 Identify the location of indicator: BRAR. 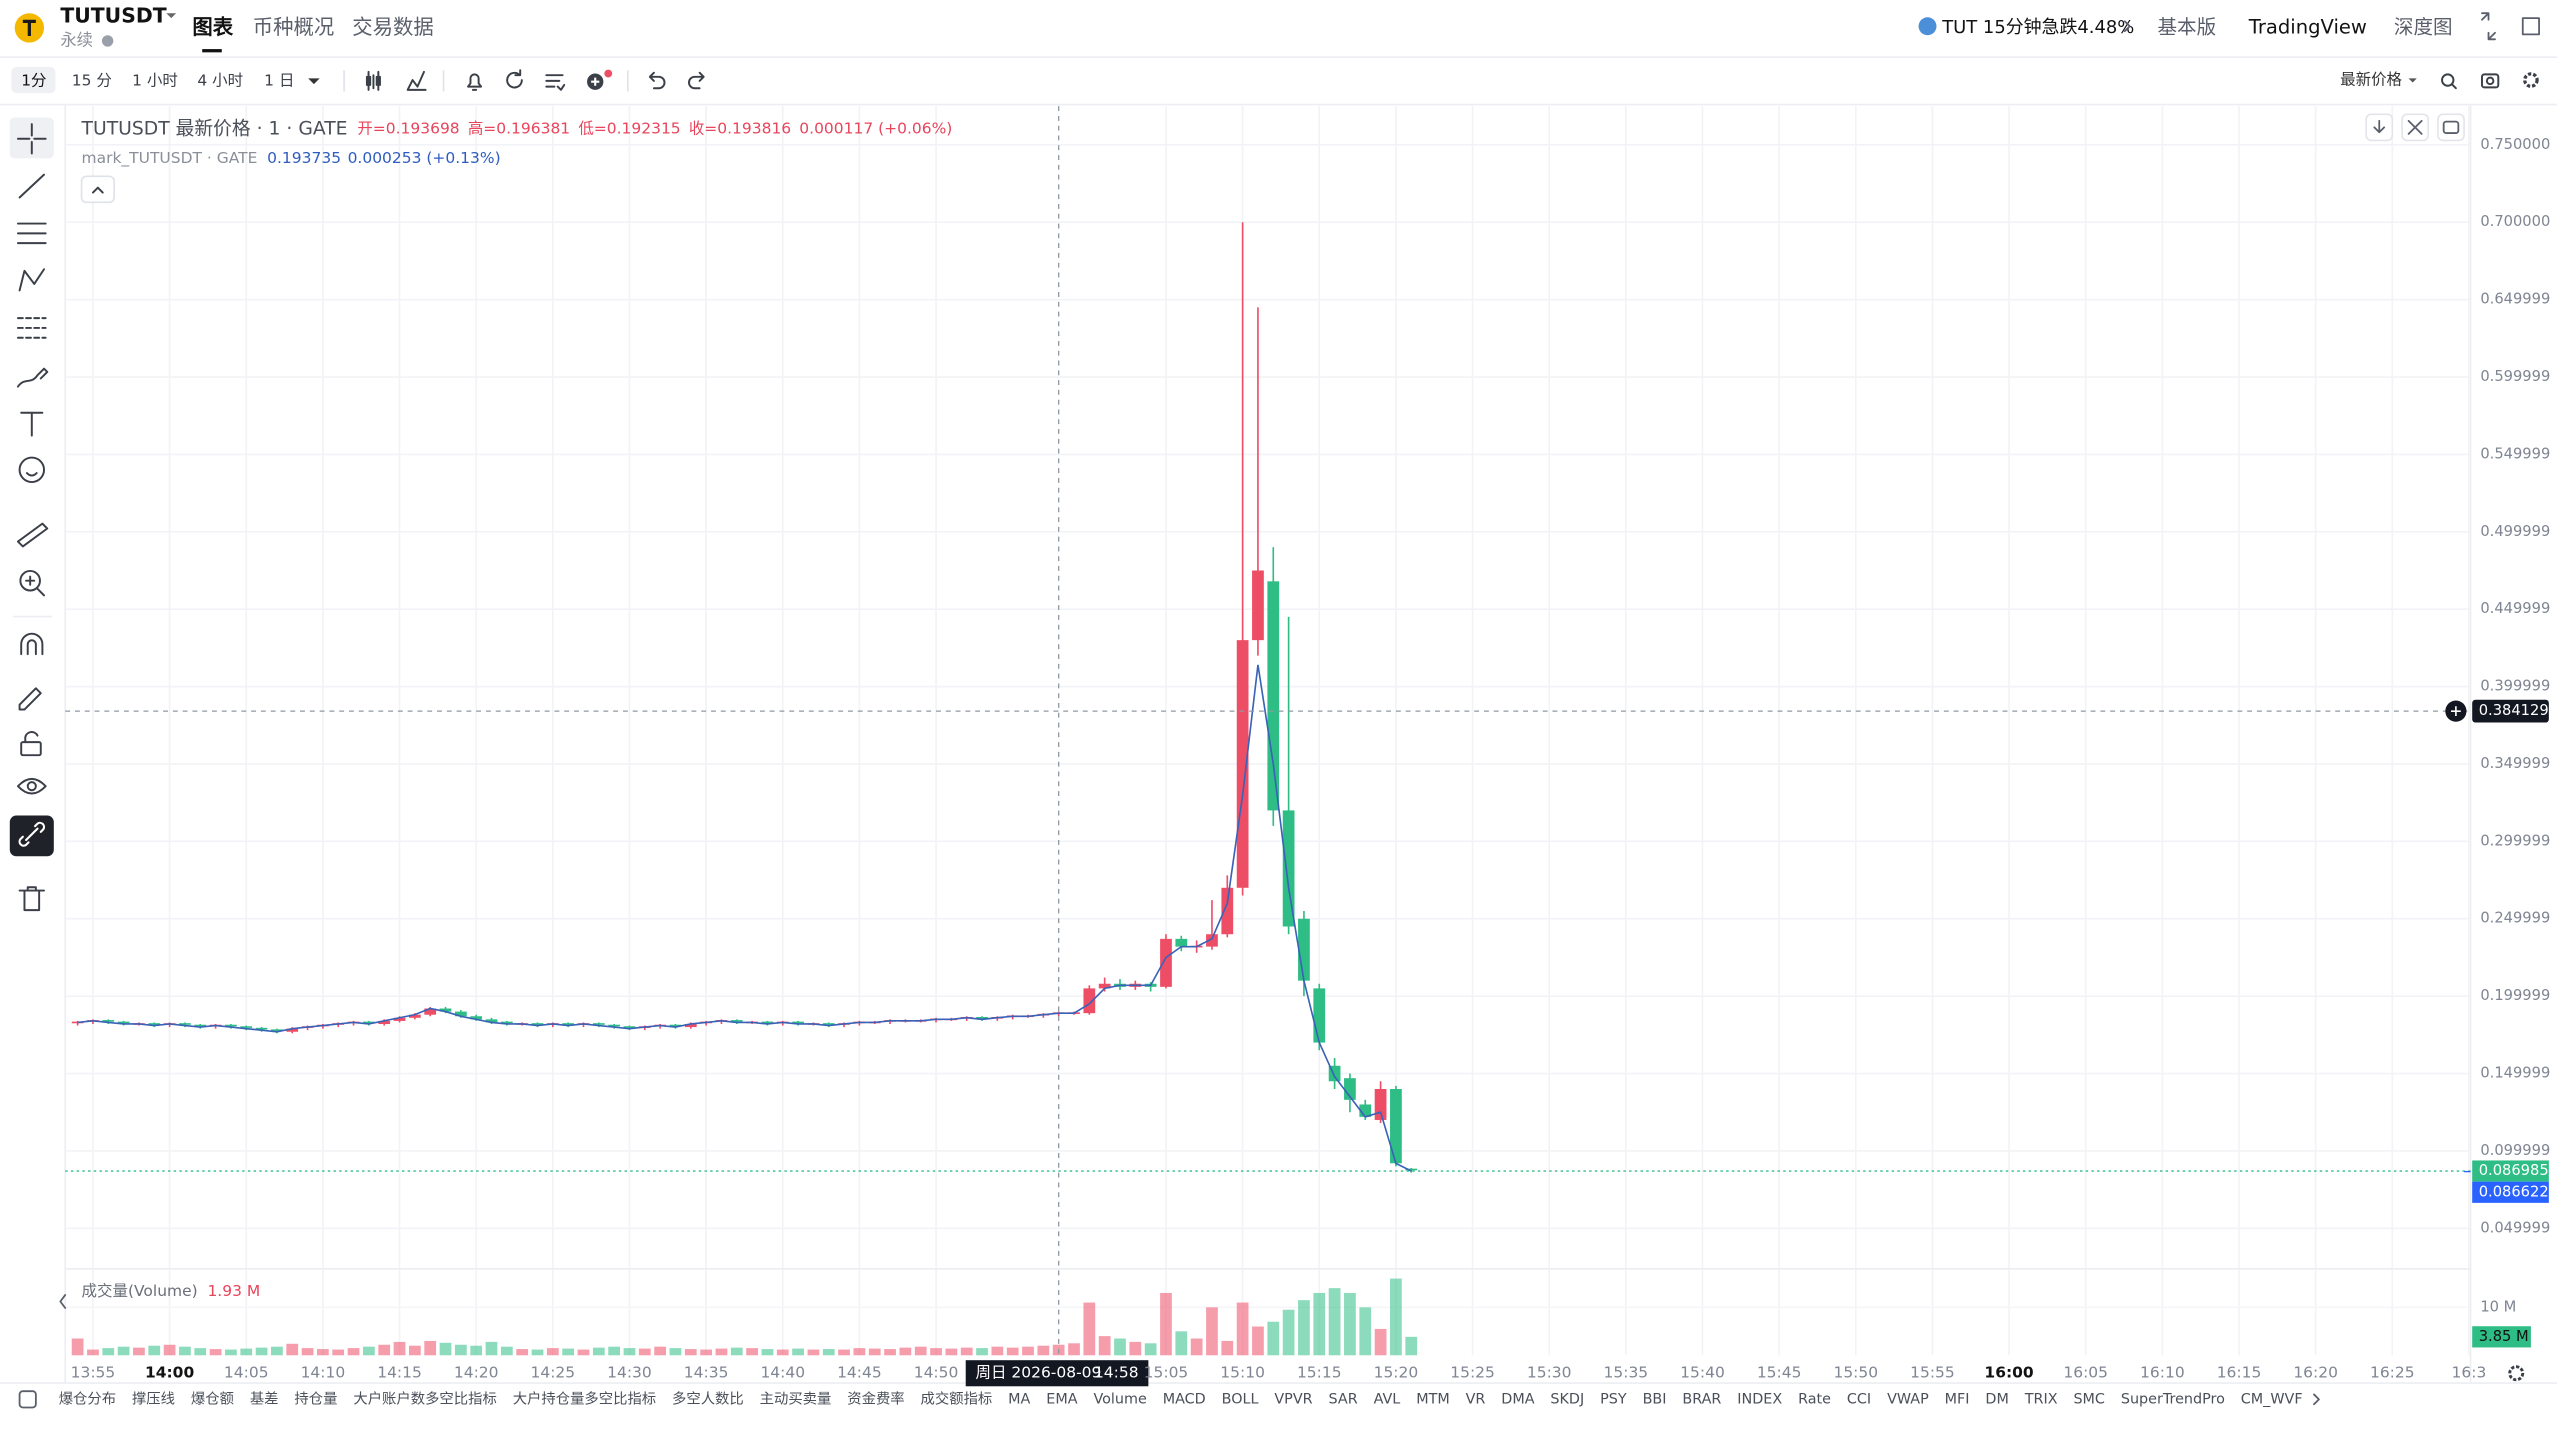
(1701, 1399).